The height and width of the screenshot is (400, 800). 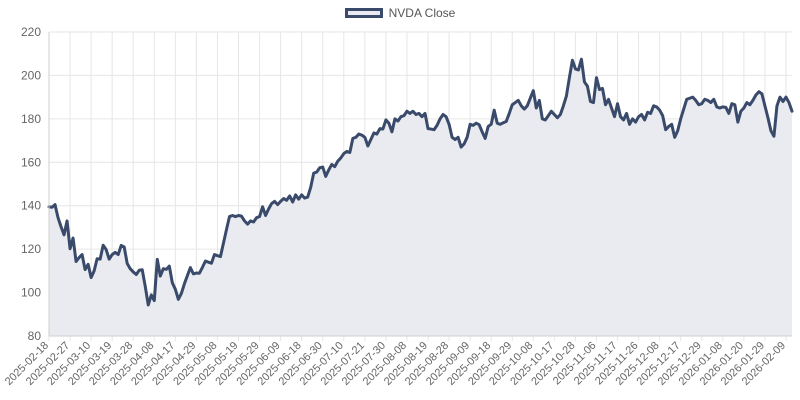 I want to click on y-tick-label: 160, so click(x=31, y=162).